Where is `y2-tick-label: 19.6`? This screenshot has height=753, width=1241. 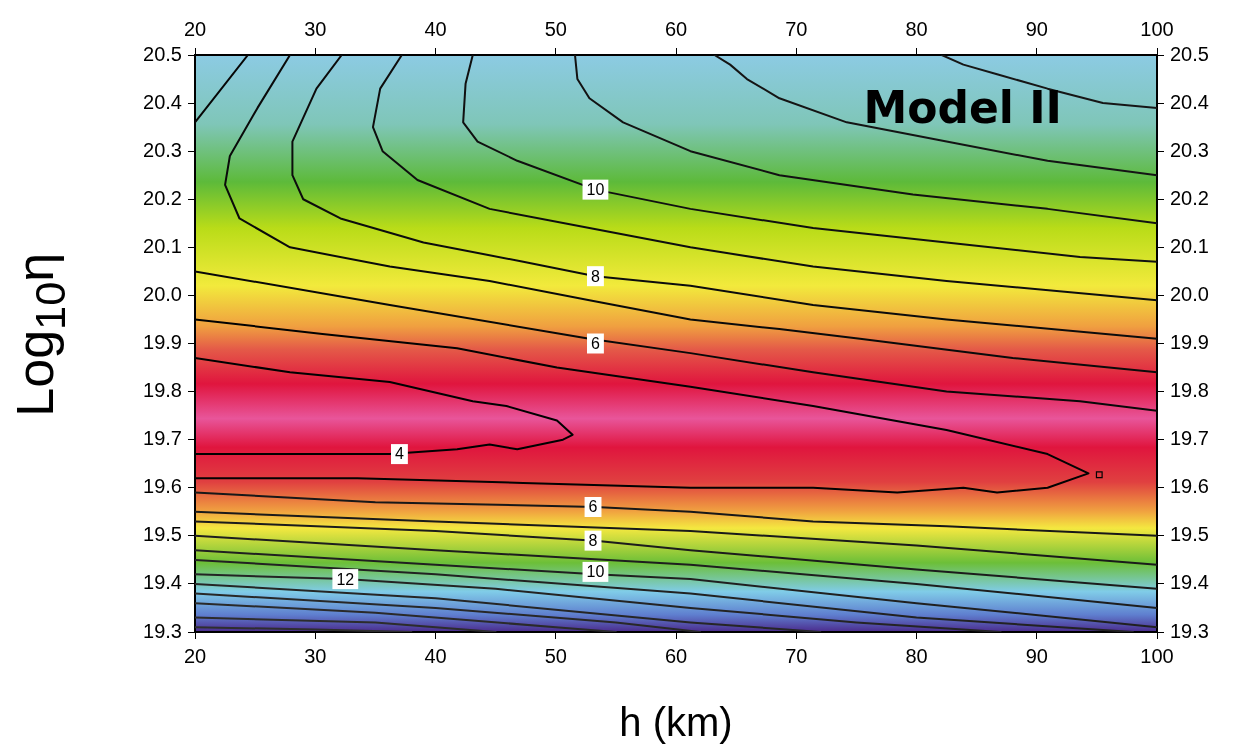 y2-tick-label: 19.6 is located at coordinates (1189, 486).